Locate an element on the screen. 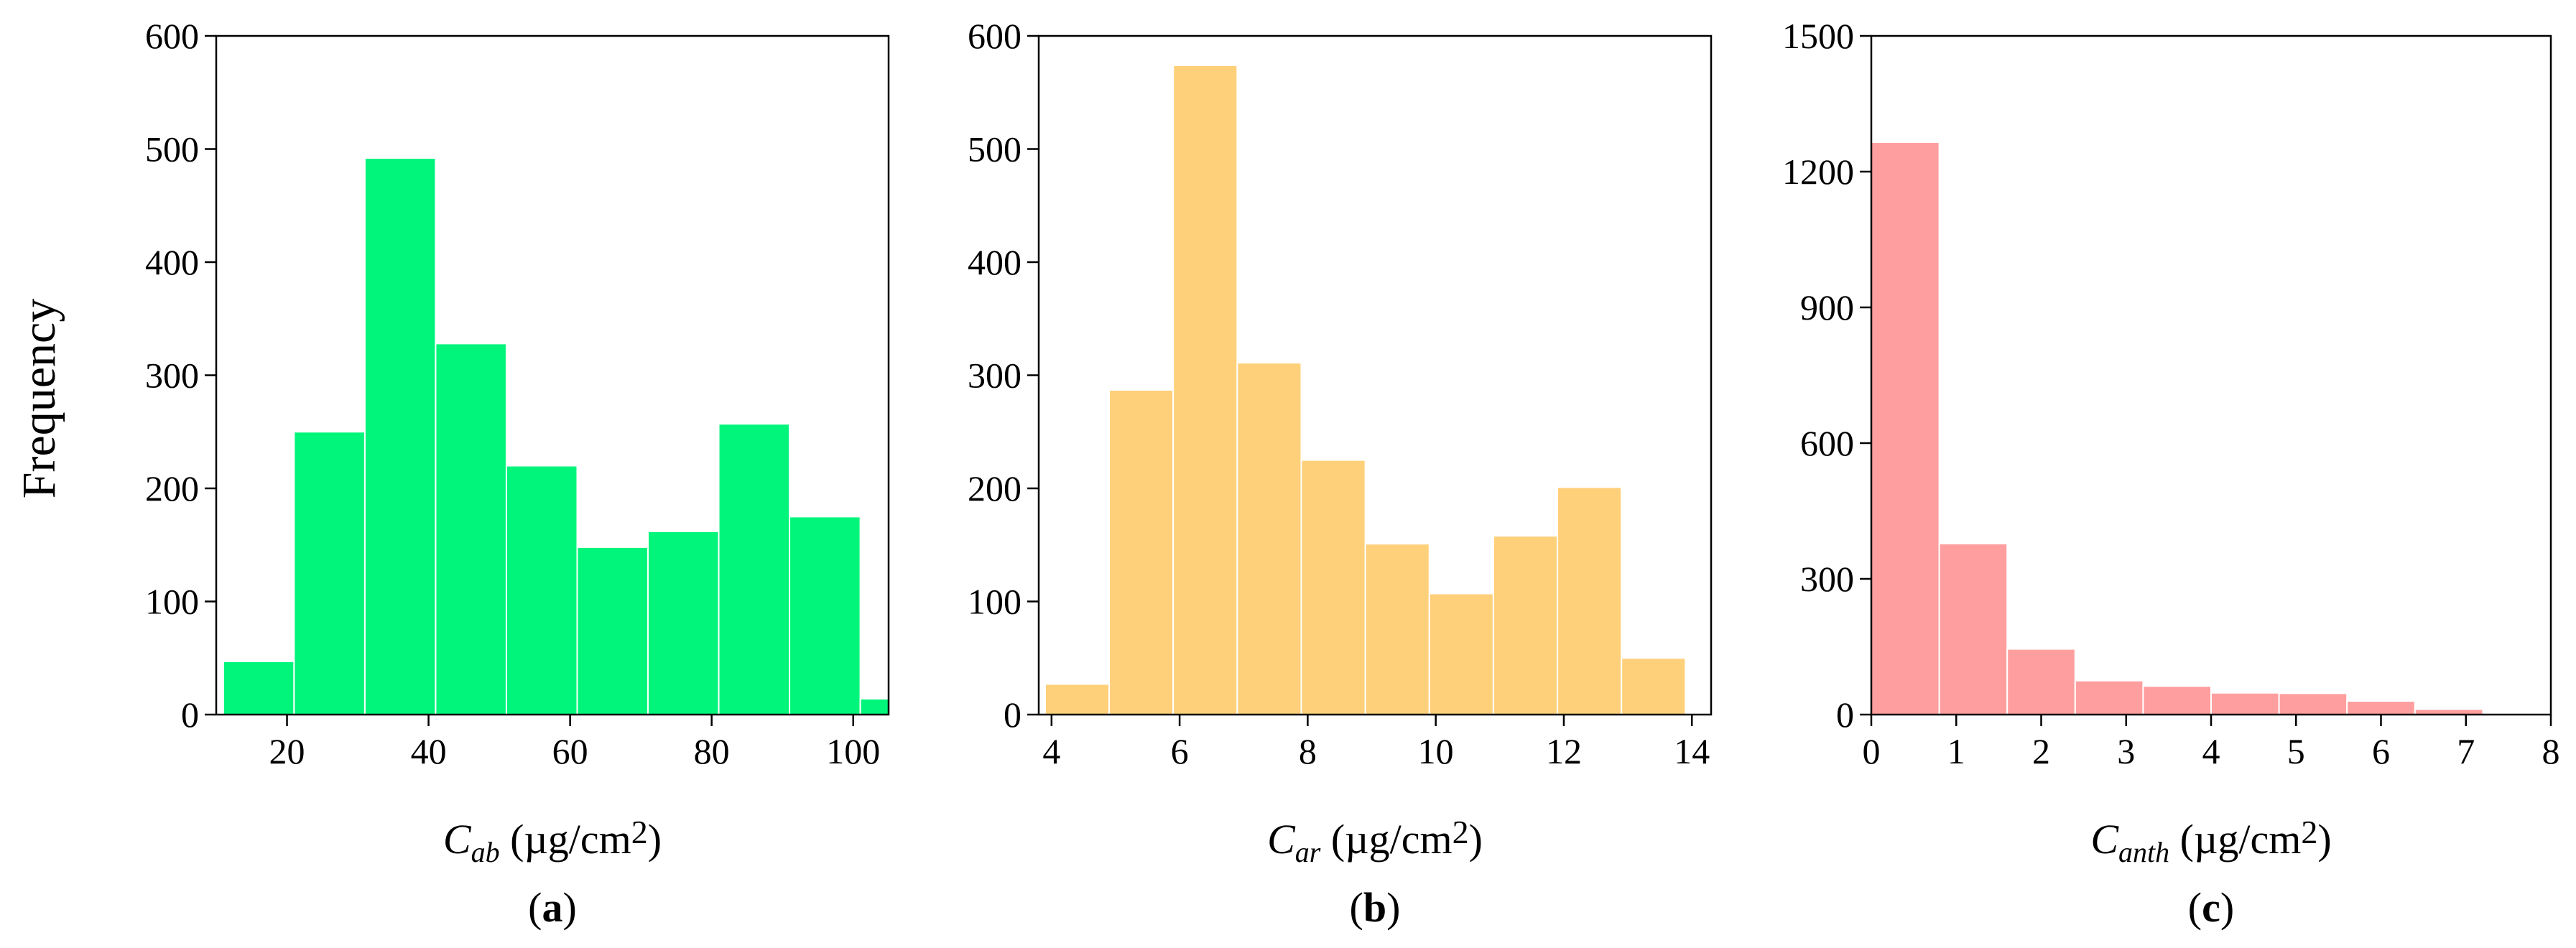 The image size is (2576, 948). xtick-label-c-8: 8 is located at coordinates (2551, 751).